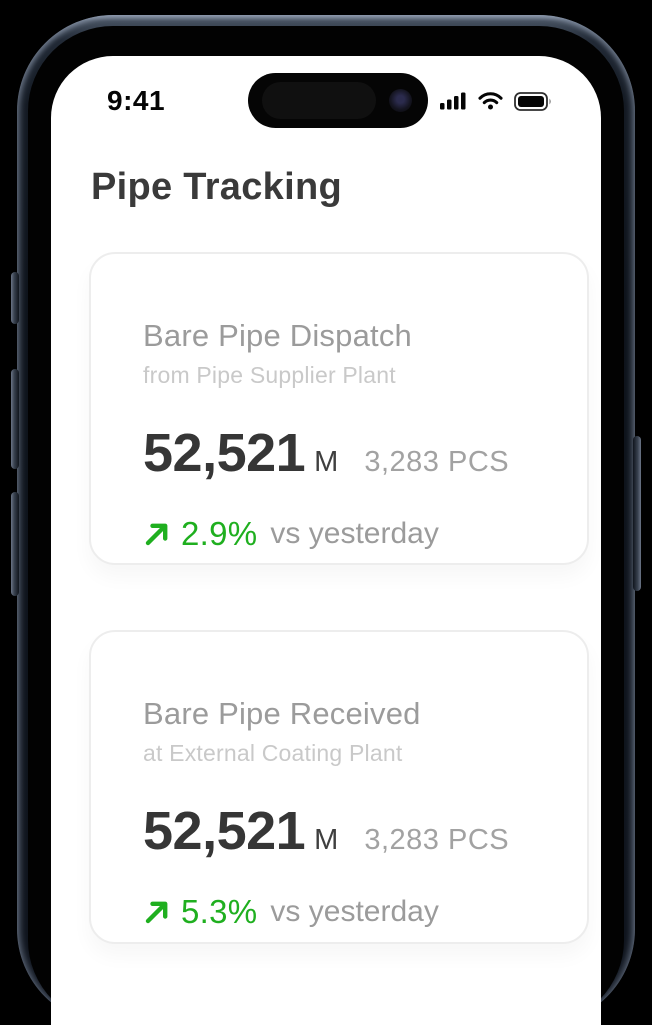  I want to click on battery-icon, so click(532, 101).